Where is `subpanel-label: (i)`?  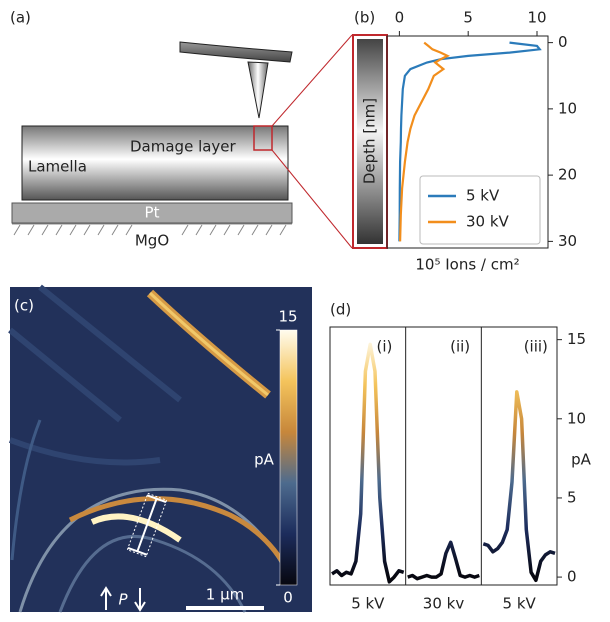
subpanel-label: (i) is located at coordinates (385, 347).